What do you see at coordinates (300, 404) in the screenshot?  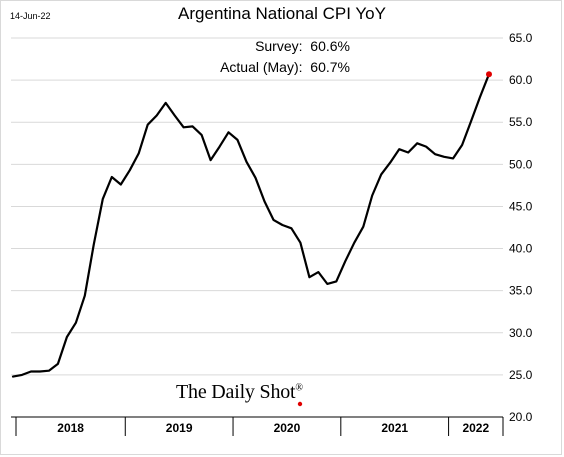 I see `watermark-dot` at bounding box center [300, 404].